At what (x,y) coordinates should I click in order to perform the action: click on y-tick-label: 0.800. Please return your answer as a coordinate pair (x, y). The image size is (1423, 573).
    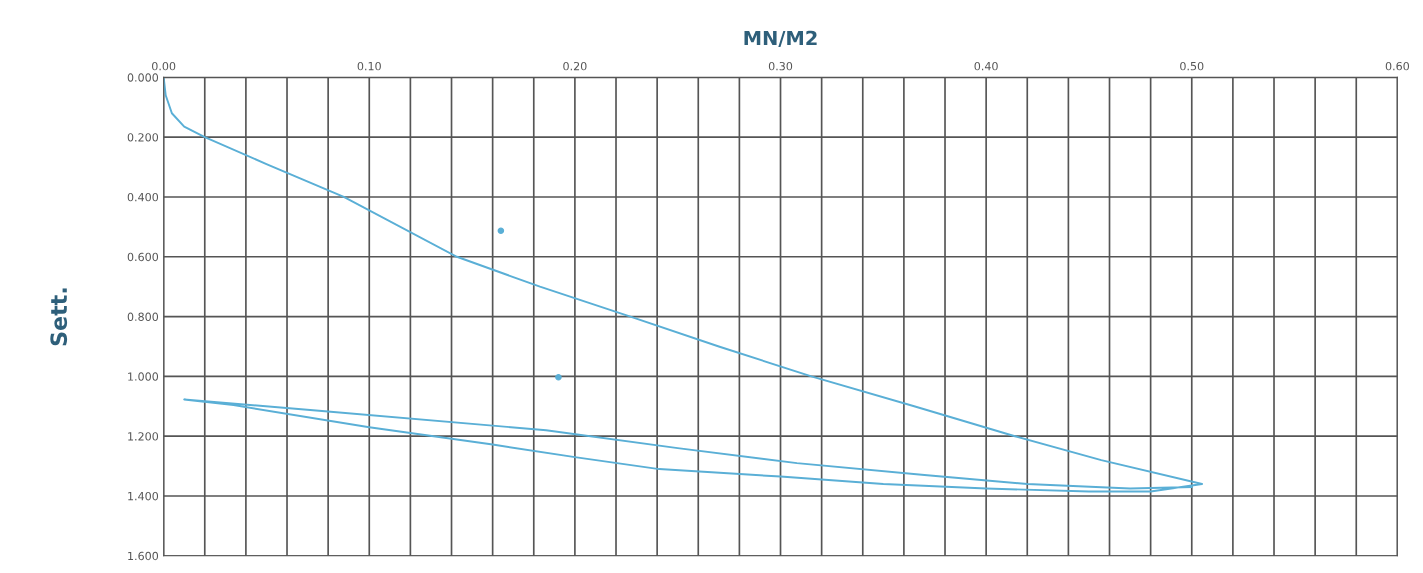
    Looking at the image, I should click on (143, 316).